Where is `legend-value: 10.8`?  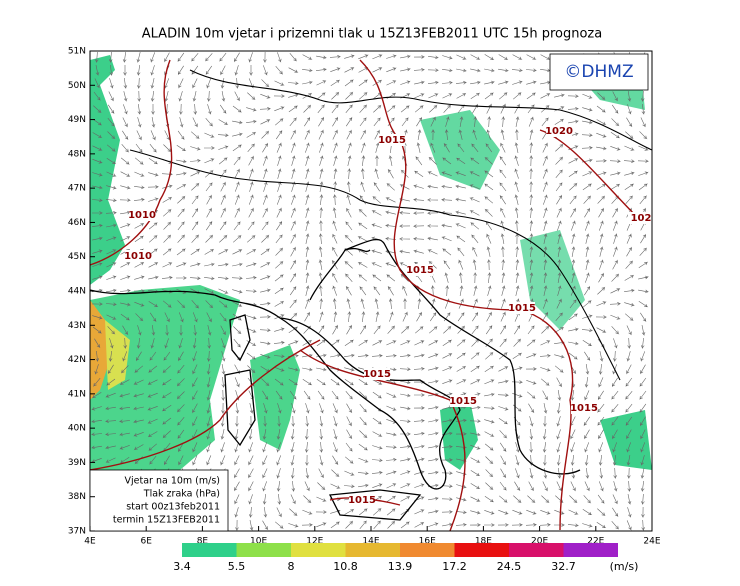 legend-value: 10.8 is located at coordinates (345, 566).